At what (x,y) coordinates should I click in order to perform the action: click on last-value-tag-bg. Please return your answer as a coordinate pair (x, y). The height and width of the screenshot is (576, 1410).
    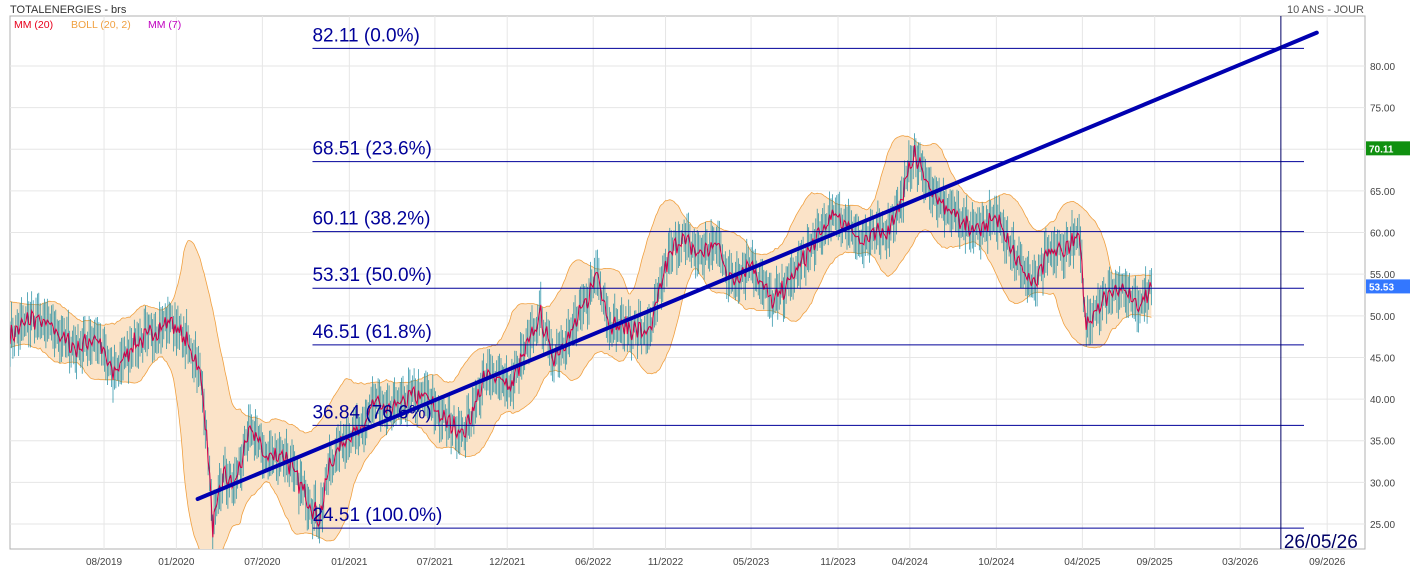
    Looking at the image, I should click on (1388, 286).